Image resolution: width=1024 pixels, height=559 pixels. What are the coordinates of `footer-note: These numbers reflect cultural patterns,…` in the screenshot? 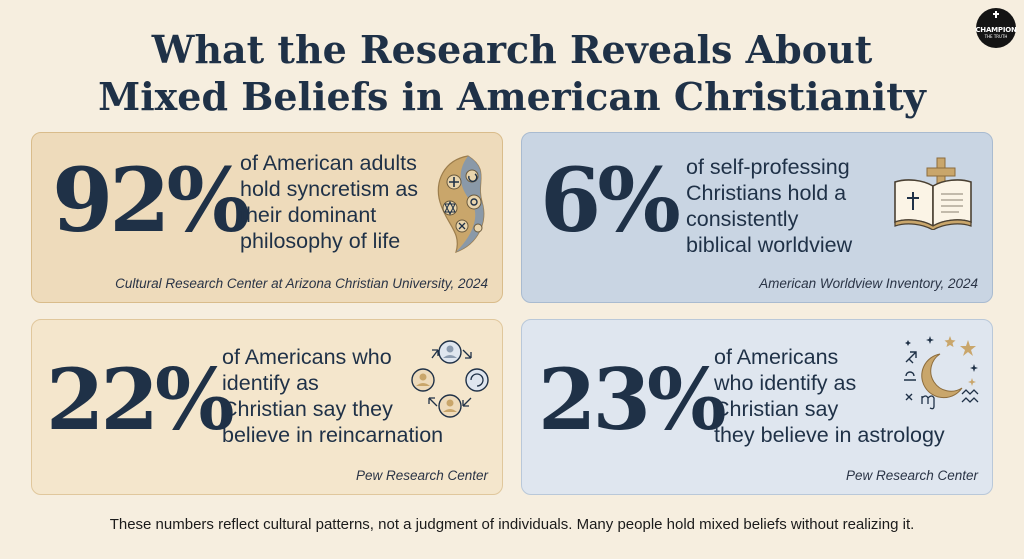 It's located at (512, 524).